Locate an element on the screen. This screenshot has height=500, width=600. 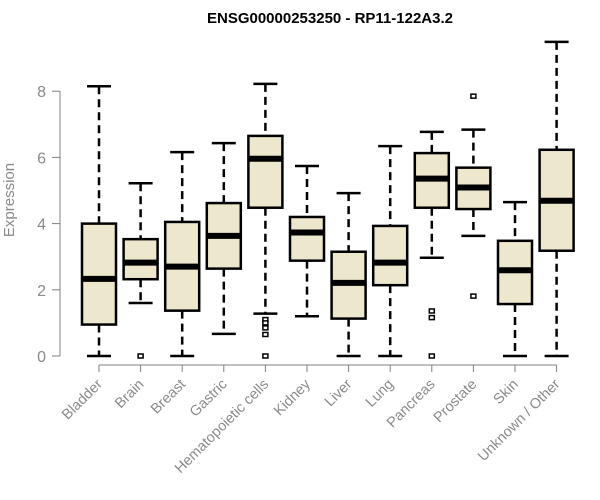
box-kidney is located at coordinates (307, 241).